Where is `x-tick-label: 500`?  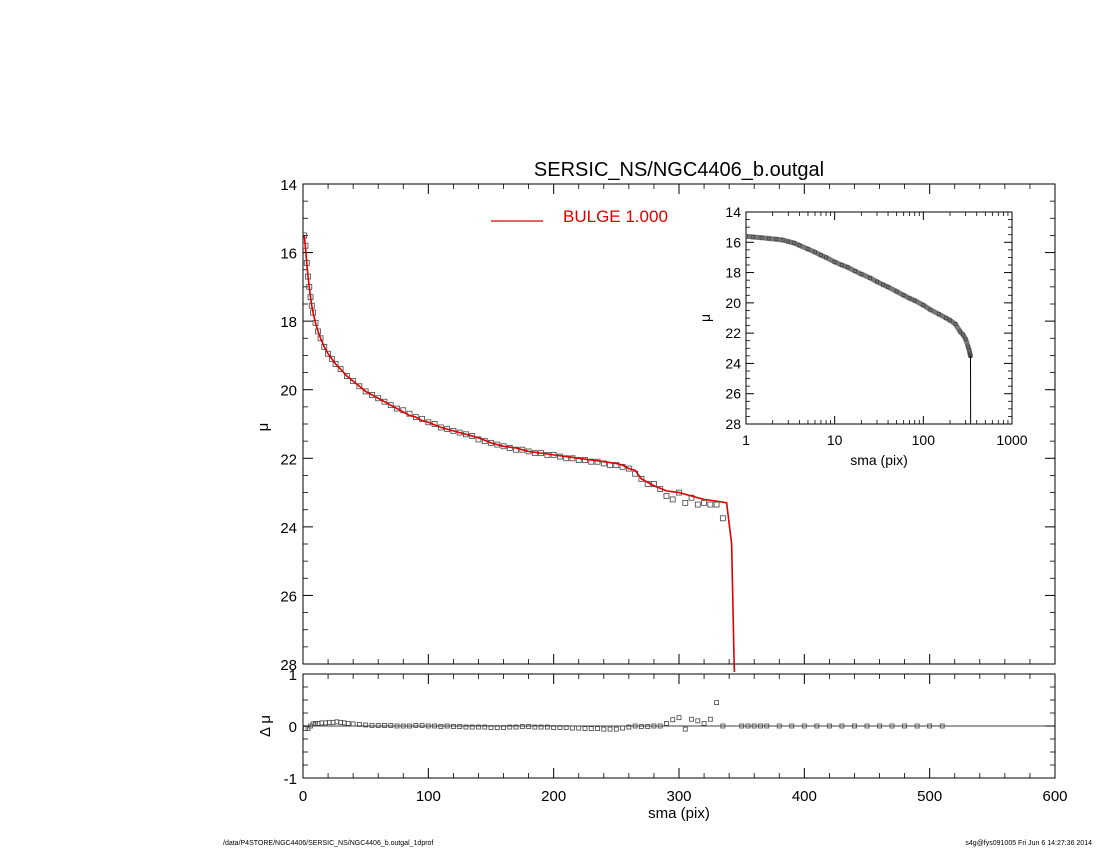 x-tick-label: 500 is located at coordinates (929, 796).